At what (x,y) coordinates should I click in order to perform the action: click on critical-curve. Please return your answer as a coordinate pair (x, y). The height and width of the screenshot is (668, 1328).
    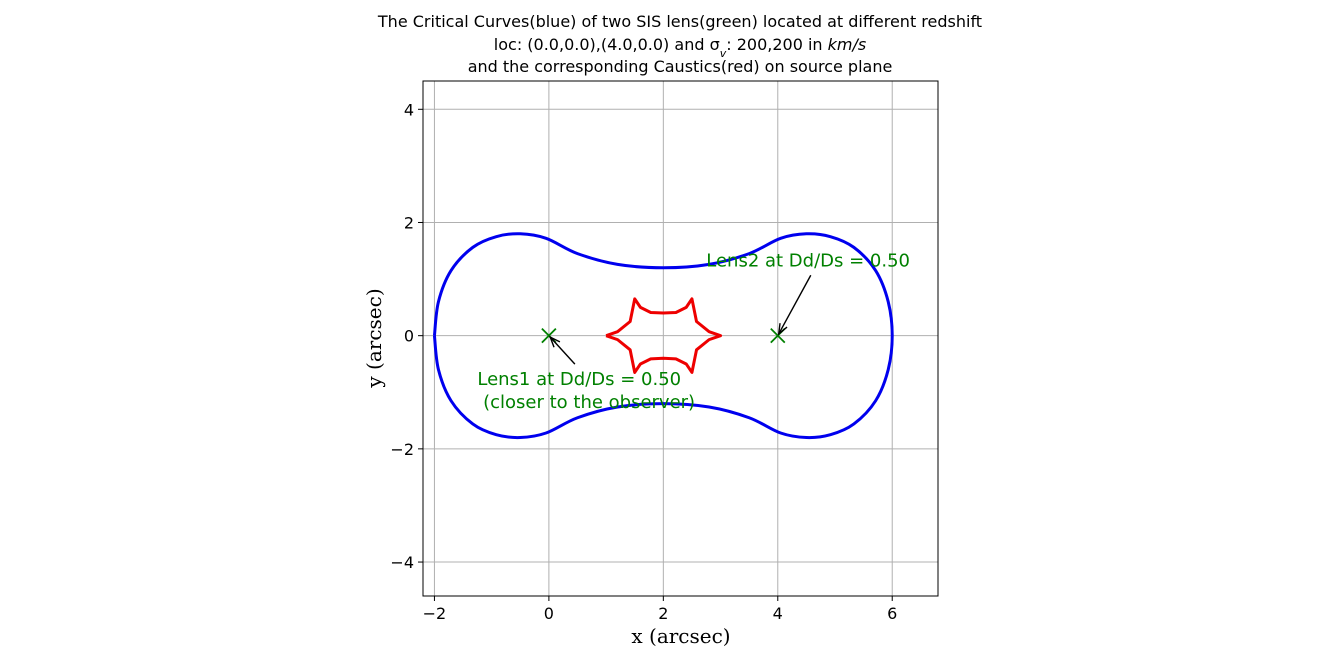
    Looking at the image, I should click on (663, 336).